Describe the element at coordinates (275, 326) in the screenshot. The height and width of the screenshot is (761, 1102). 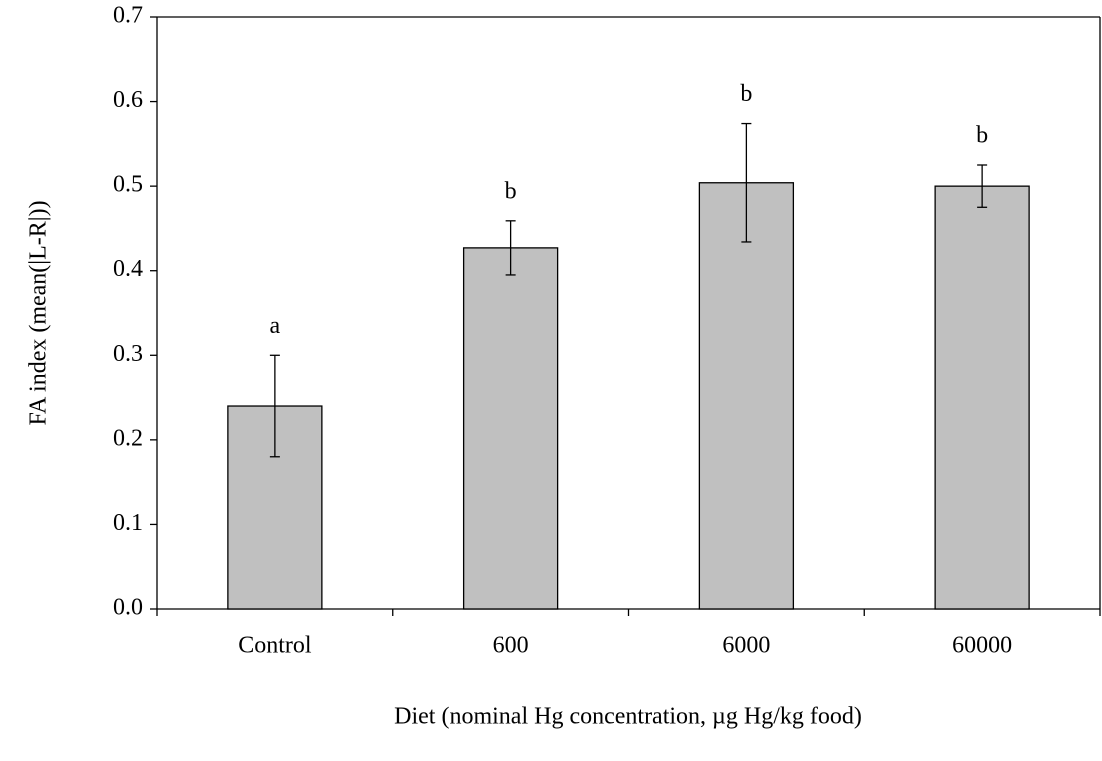
I see `annotation: a` at that location.